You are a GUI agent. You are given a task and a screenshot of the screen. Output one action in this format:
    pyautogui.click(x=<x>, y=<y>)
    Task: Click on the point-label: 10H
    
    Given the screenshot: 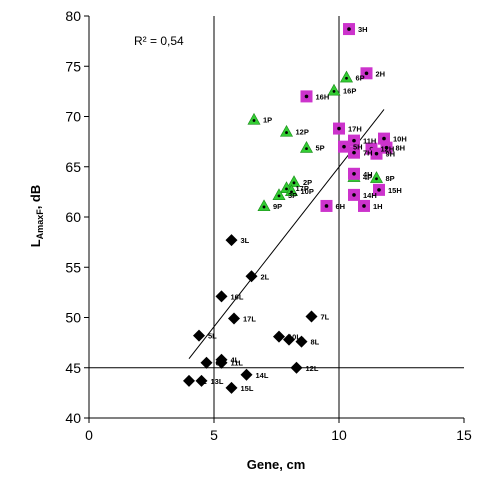 What is the action you would take?
    pyautogui.click(x=400, y=139)
    